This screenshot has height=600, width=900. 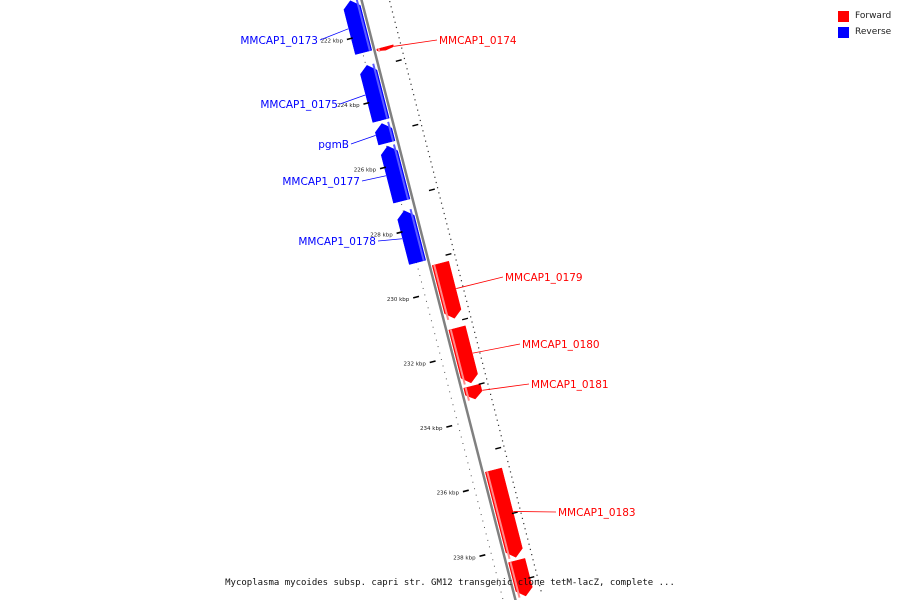 I want to click on gene-label-pgmb: pgmB, so click(x=333, y=145).